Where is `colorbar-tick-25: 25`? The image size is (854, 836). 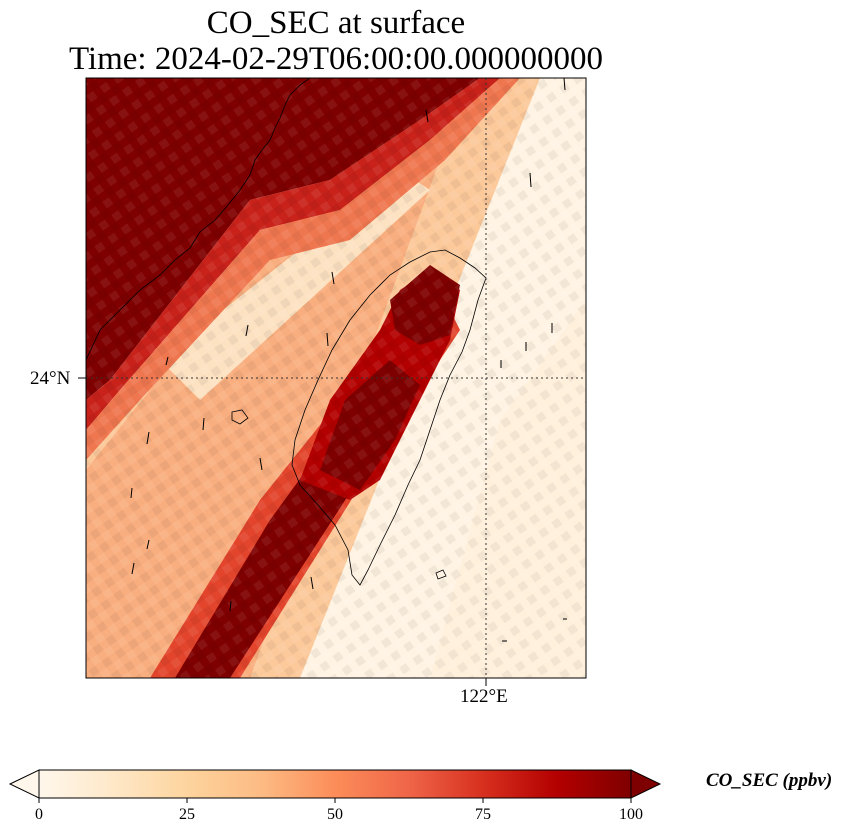
colorbar-tick-25: 25 is located at coordinates (187, 814).